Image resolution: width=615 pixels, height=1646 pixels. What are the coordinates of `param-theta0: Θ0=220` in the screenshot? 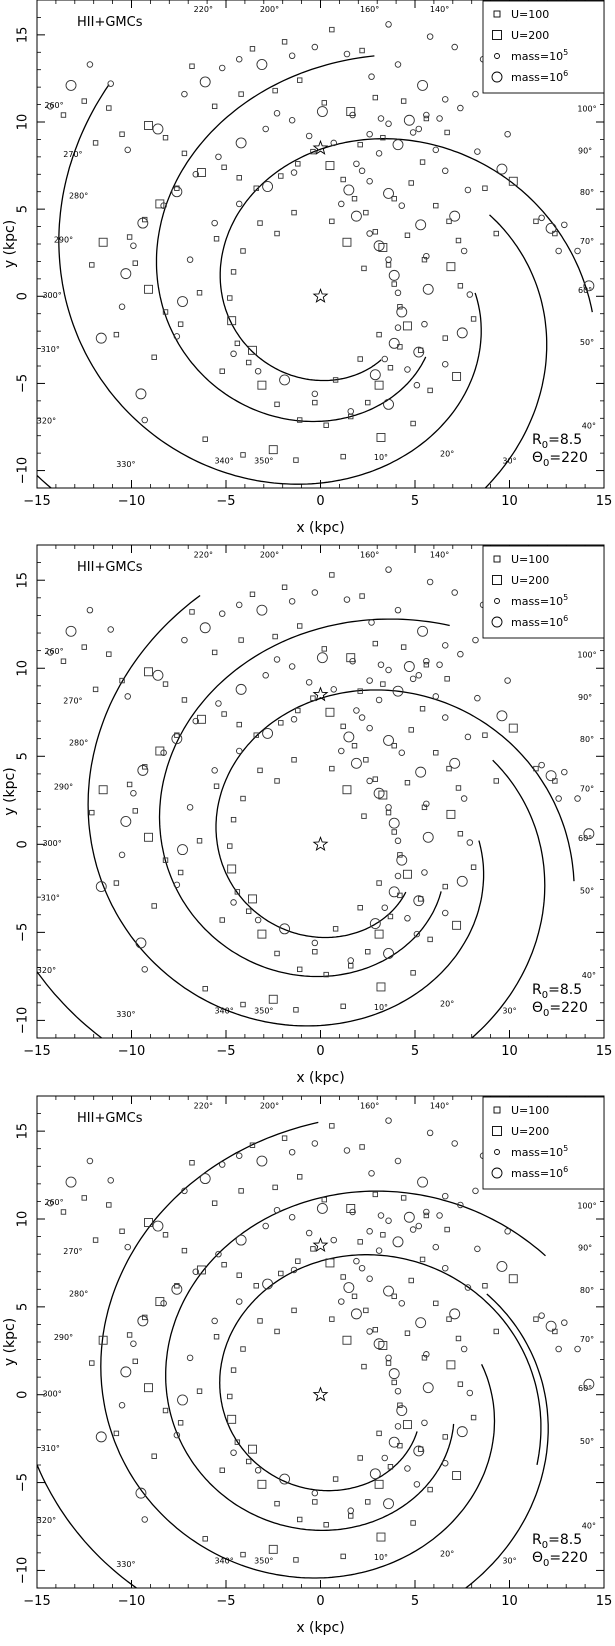 It's located at (560, 1559).